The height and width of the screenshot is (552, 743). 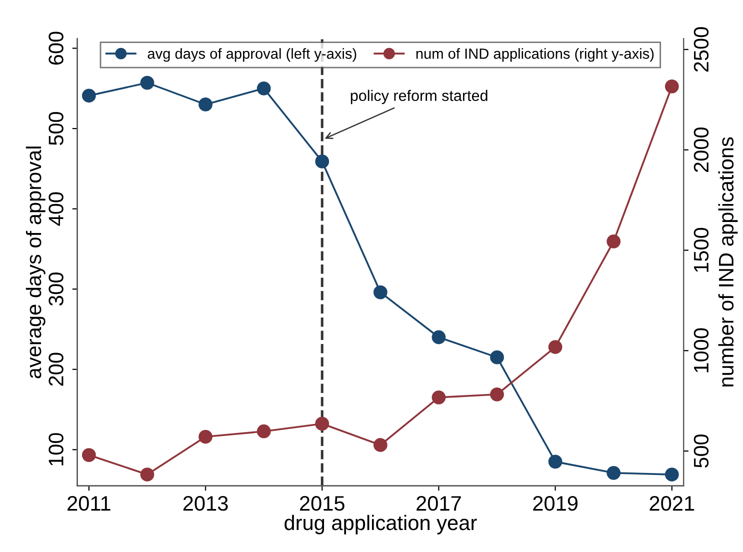 What do you see at coordinates (438, 503) in the screenshot?
I see `x-tick-label: 2017` at bounding box center [438, 503].